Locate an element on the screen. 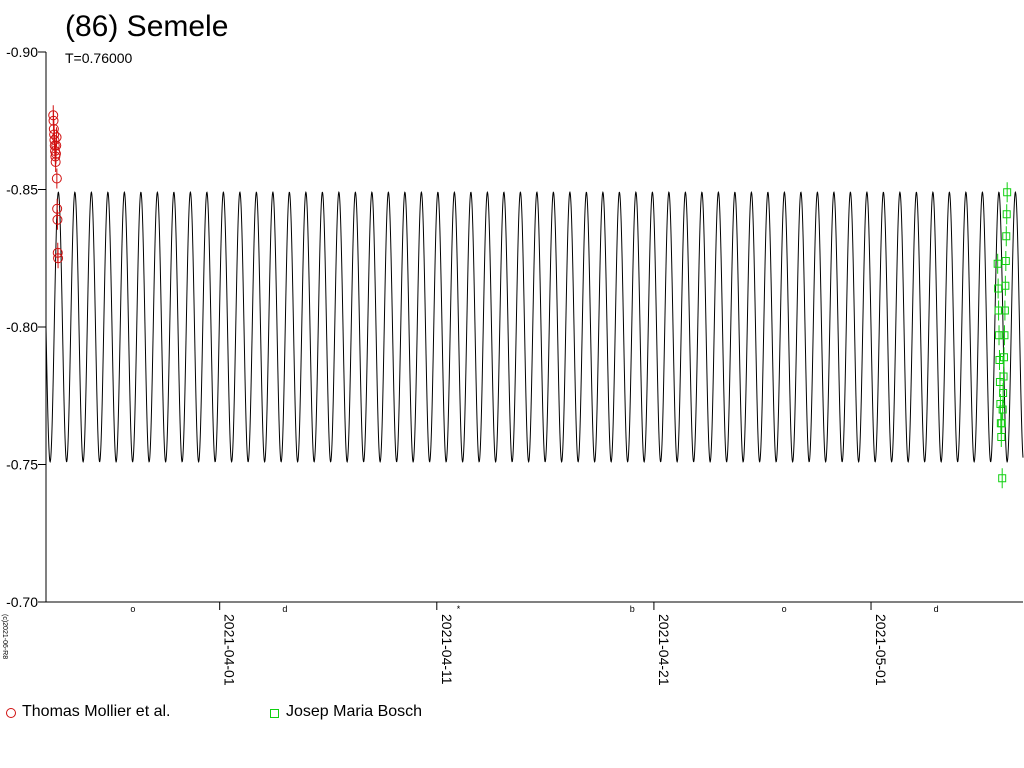 The image size is (1024, 768). moon-phase-symbol: b is located at coordinates (632, 609).